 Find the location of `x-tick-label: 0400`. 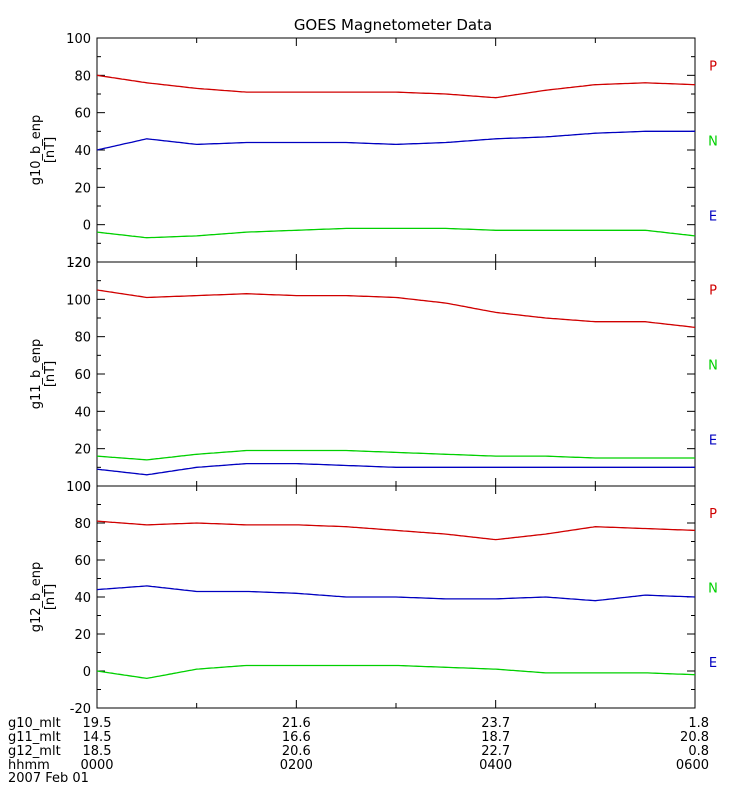

x-tick-label: 0400 is located at coordinates (495, 765).